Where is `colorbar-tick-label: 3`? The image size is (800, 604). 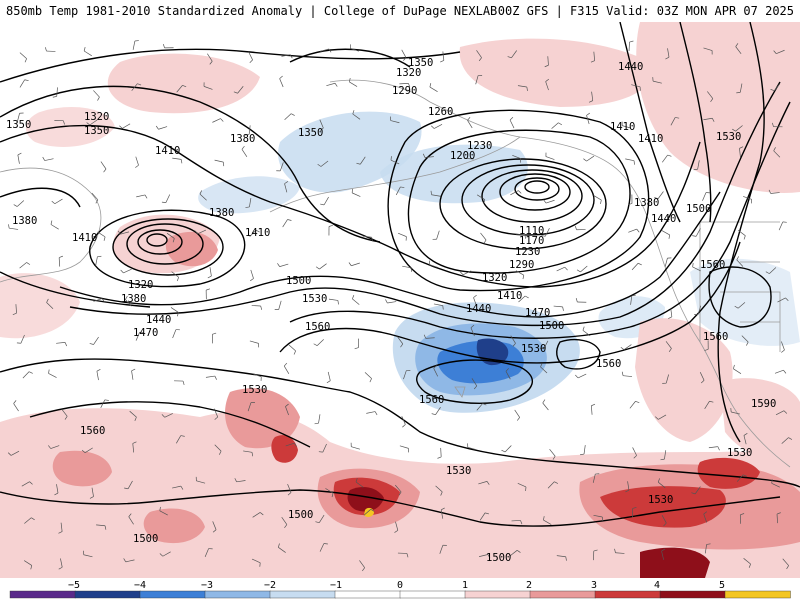
colorbar-tick-label: 3 is located at coordinates (594, 585).